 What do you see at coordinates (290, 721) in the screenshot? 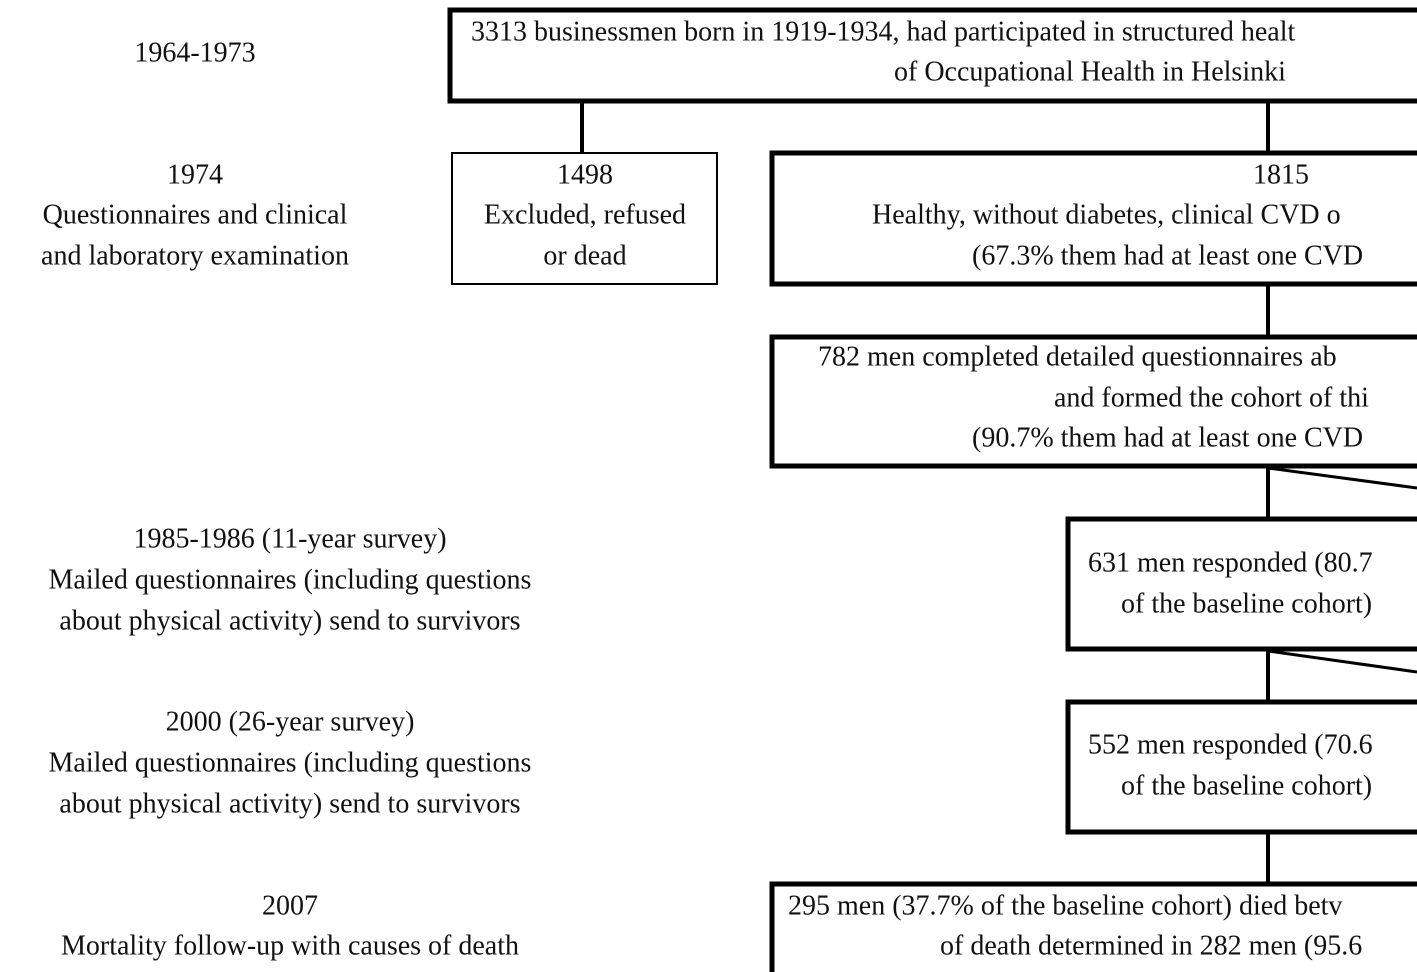
I see `stage-label: 2000 (26-year survey)` at bounding box center [290, 721].